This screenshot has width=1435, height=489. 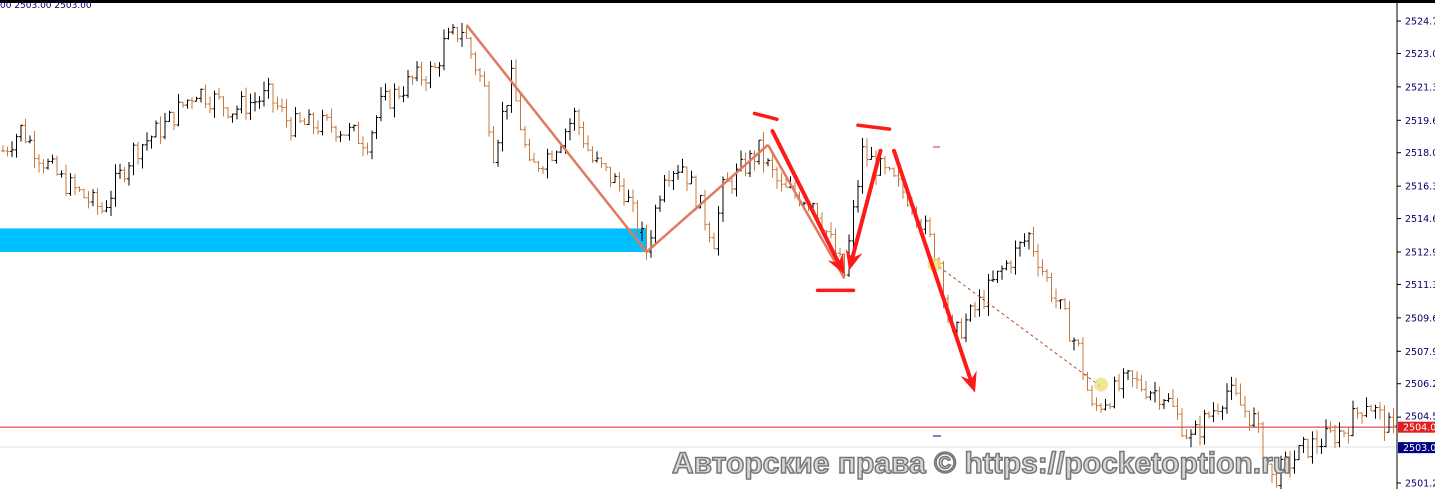 What do you see at coordinates (874, 127) in the screenshot?
I see `level-dash` at bounding box center [874, 127].